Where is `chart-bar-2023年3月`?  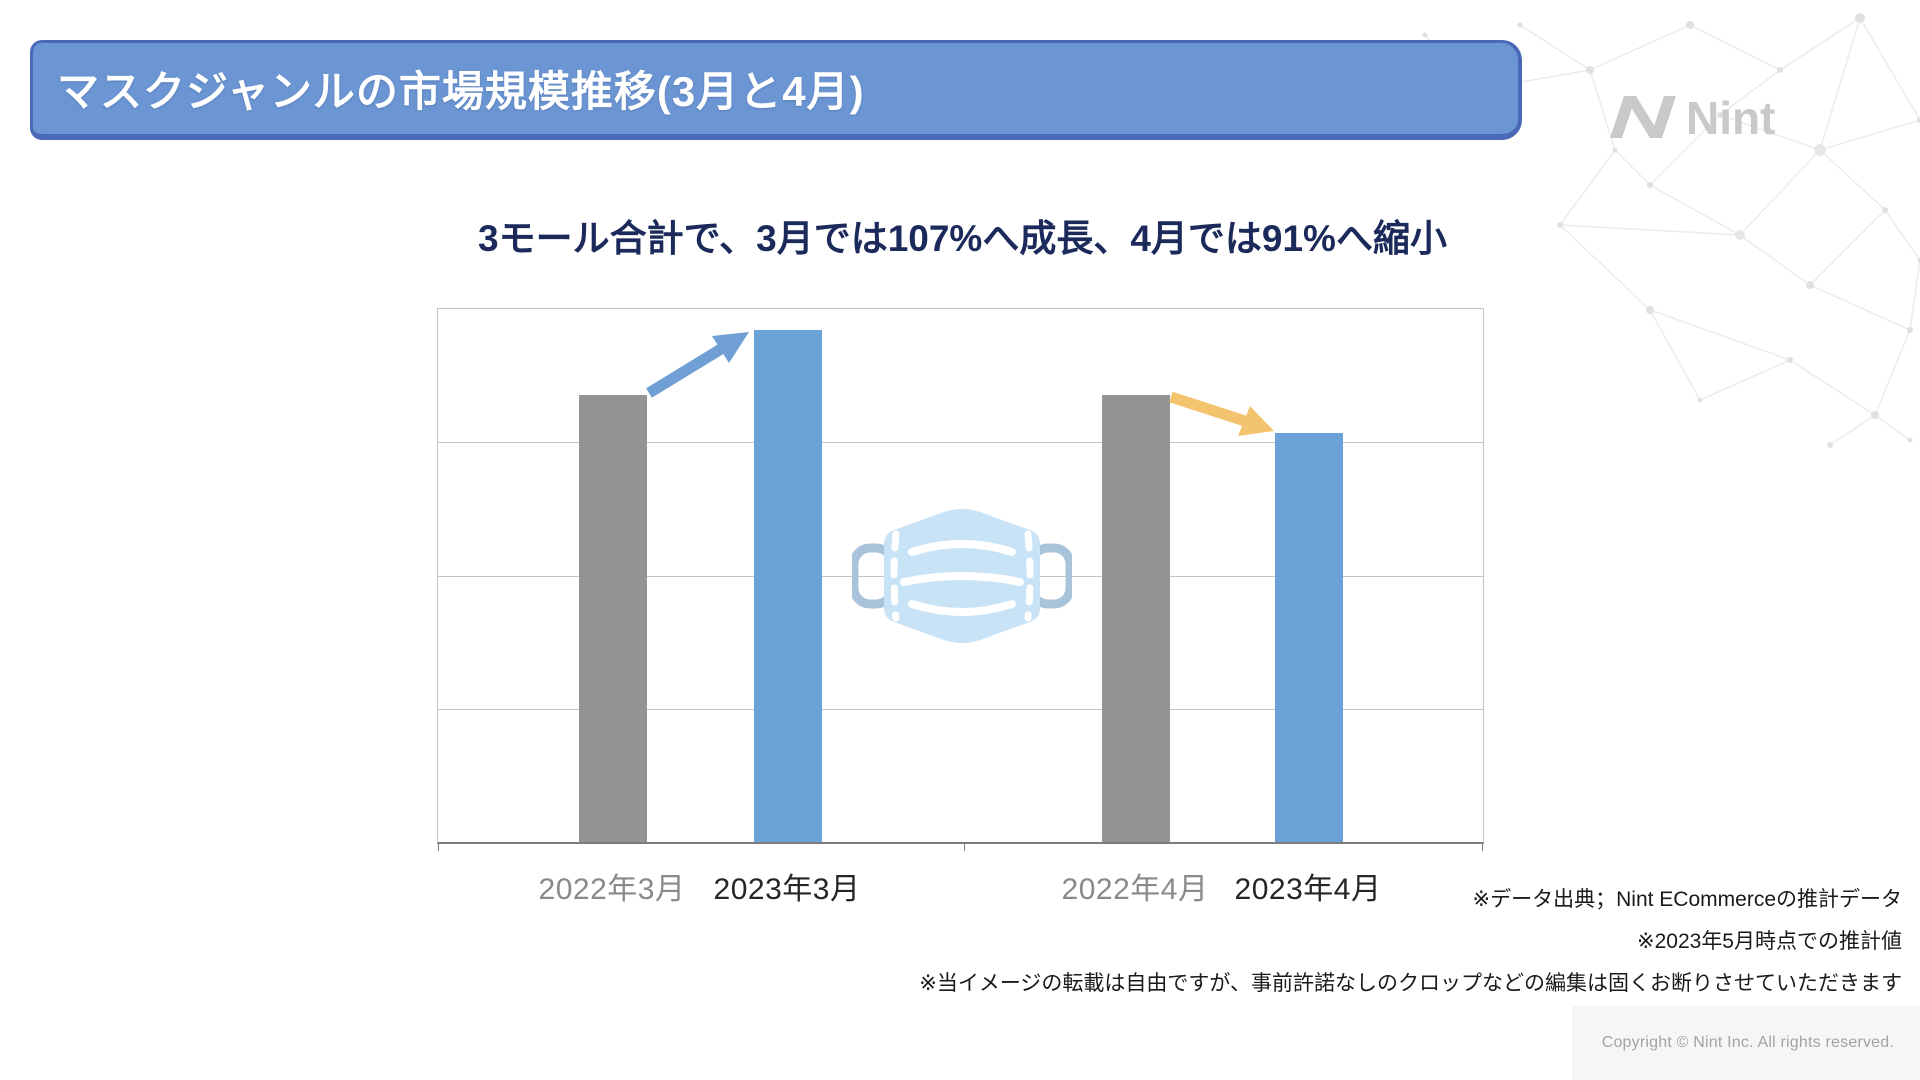
chart-bar-2023年3月 is located at coordinates (788, 586).